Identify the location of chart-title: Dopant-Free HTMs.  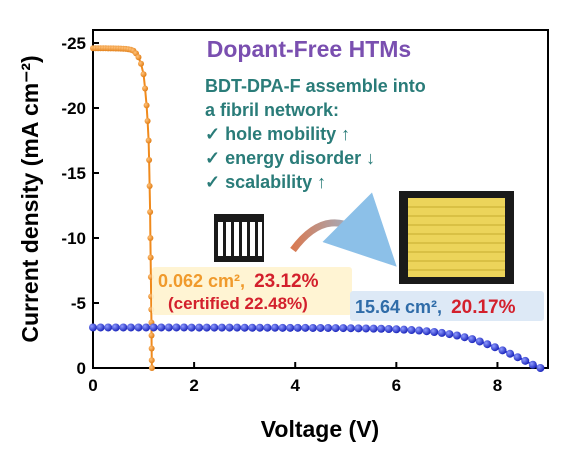
(309, 49).